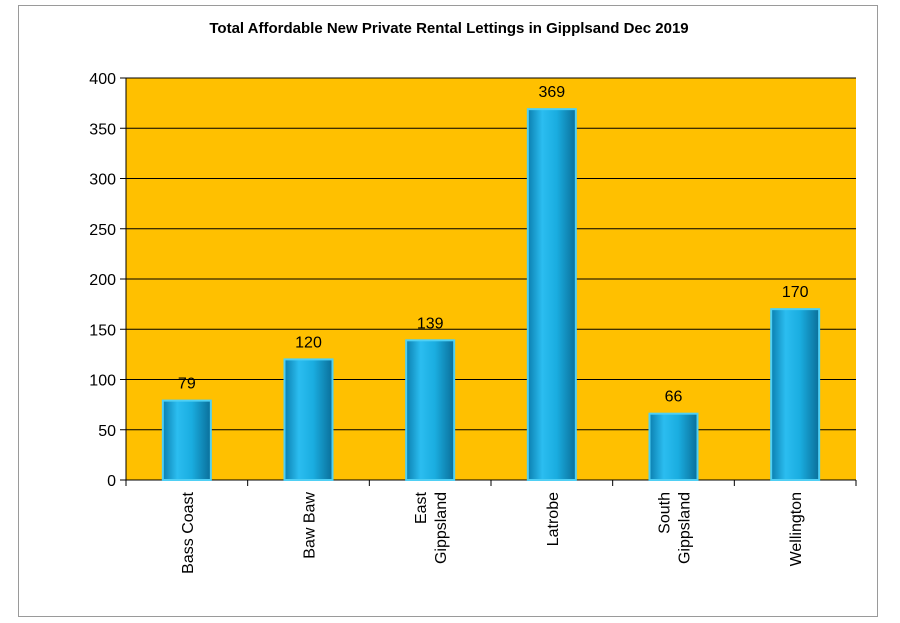  Describe the element at coordinates (553, 519) in the screenshot. I see `x-tick-label: Latrobe` at that location.